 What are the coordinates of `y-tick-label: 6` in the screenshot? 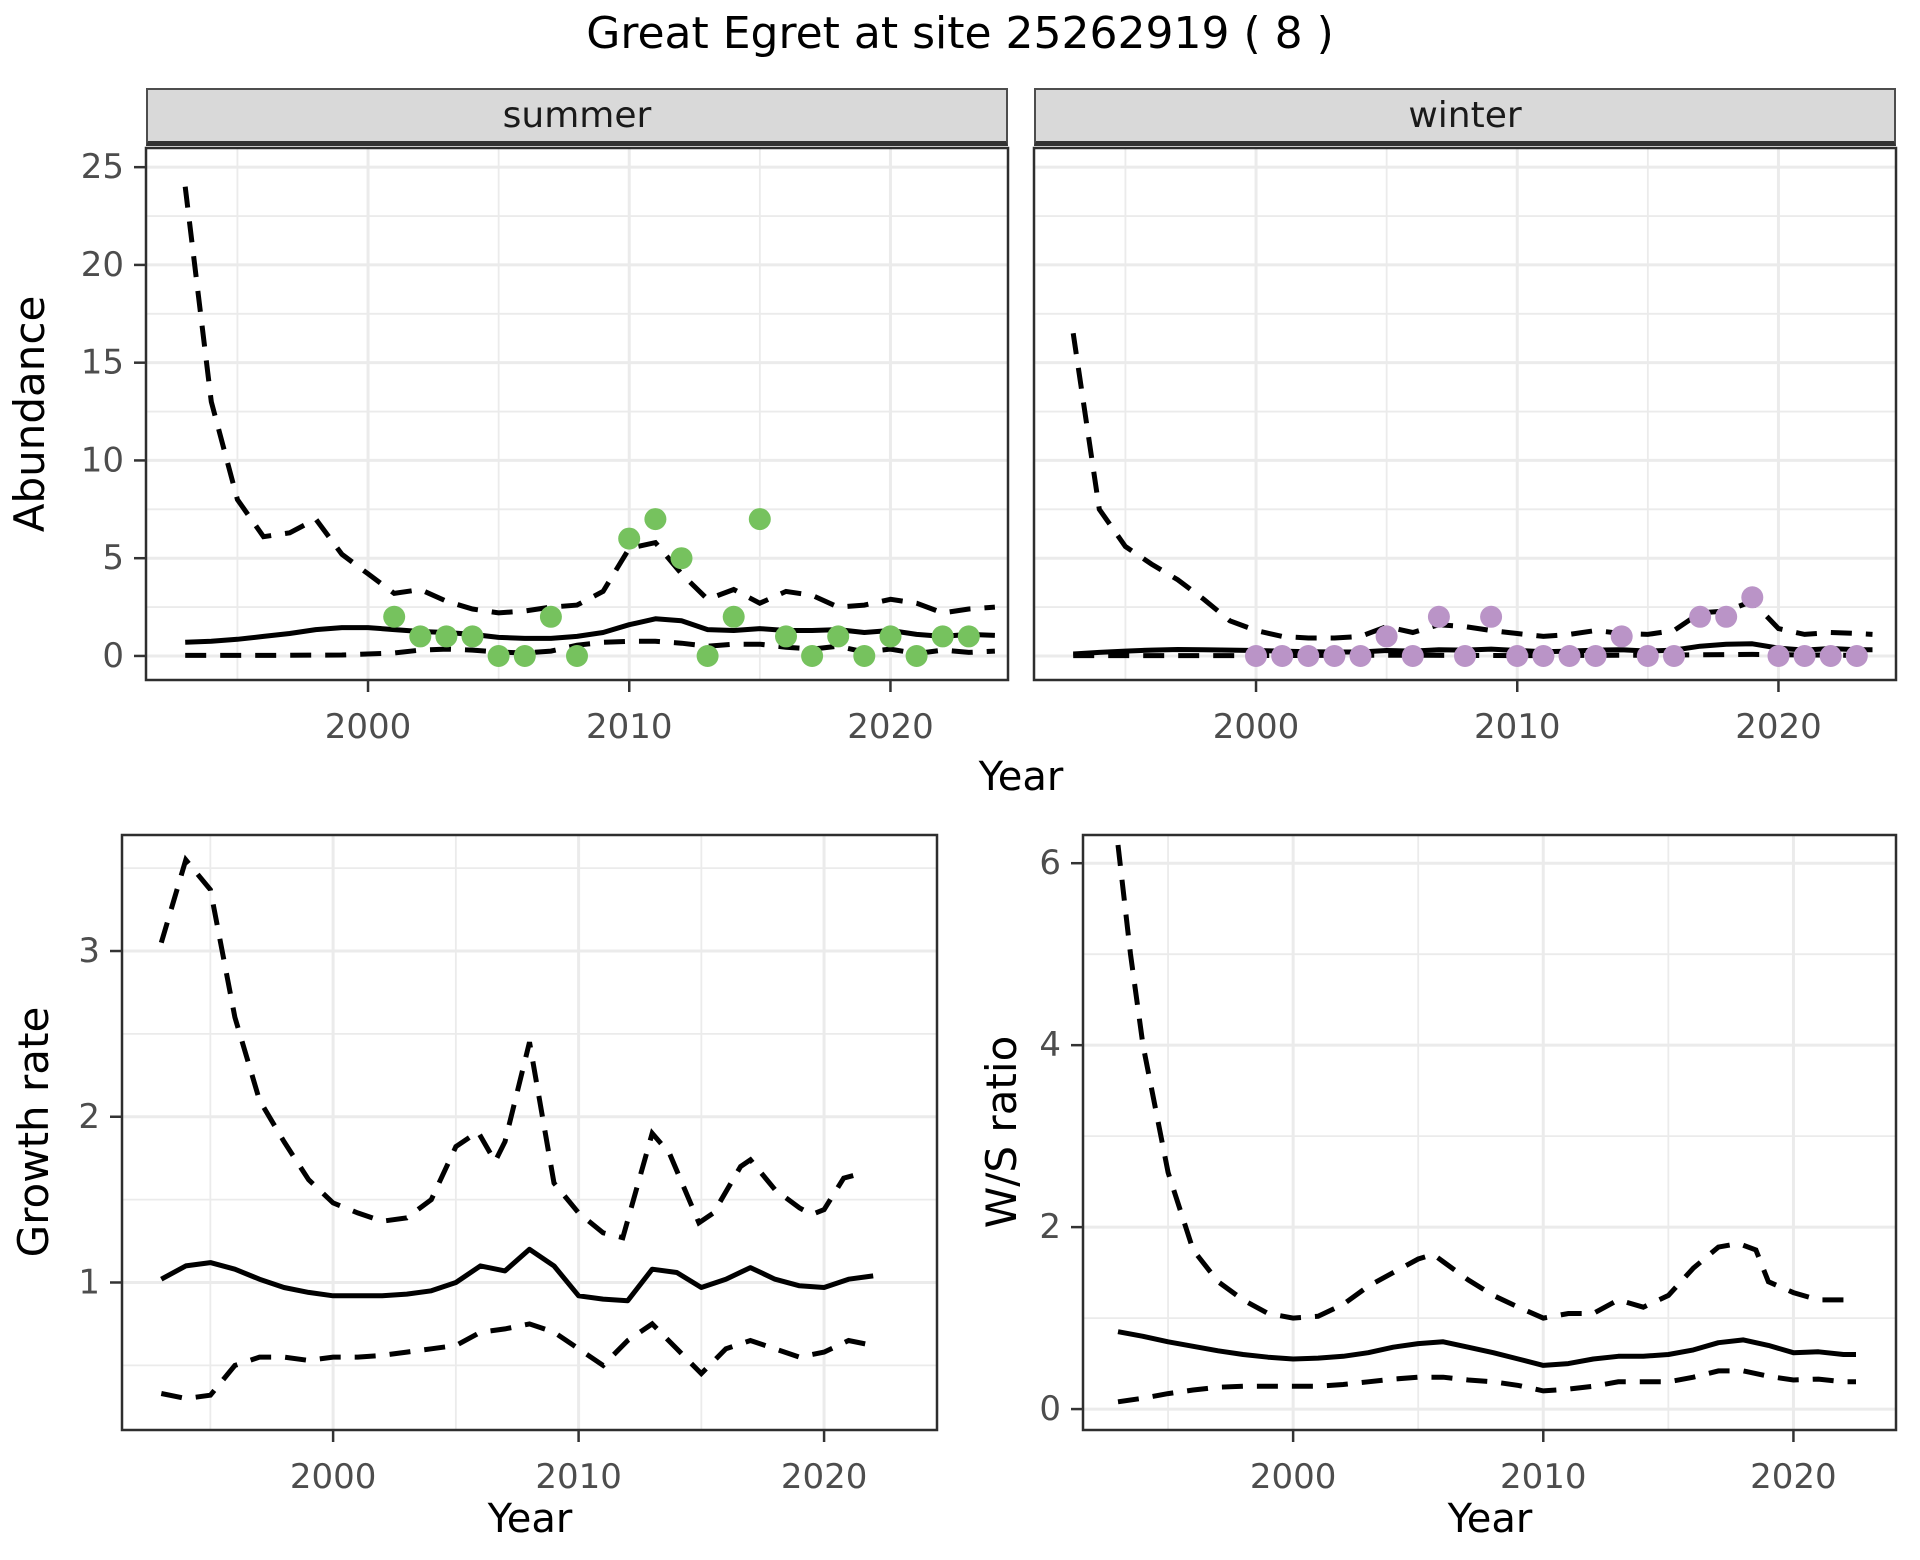 It's located at (1050, 863).